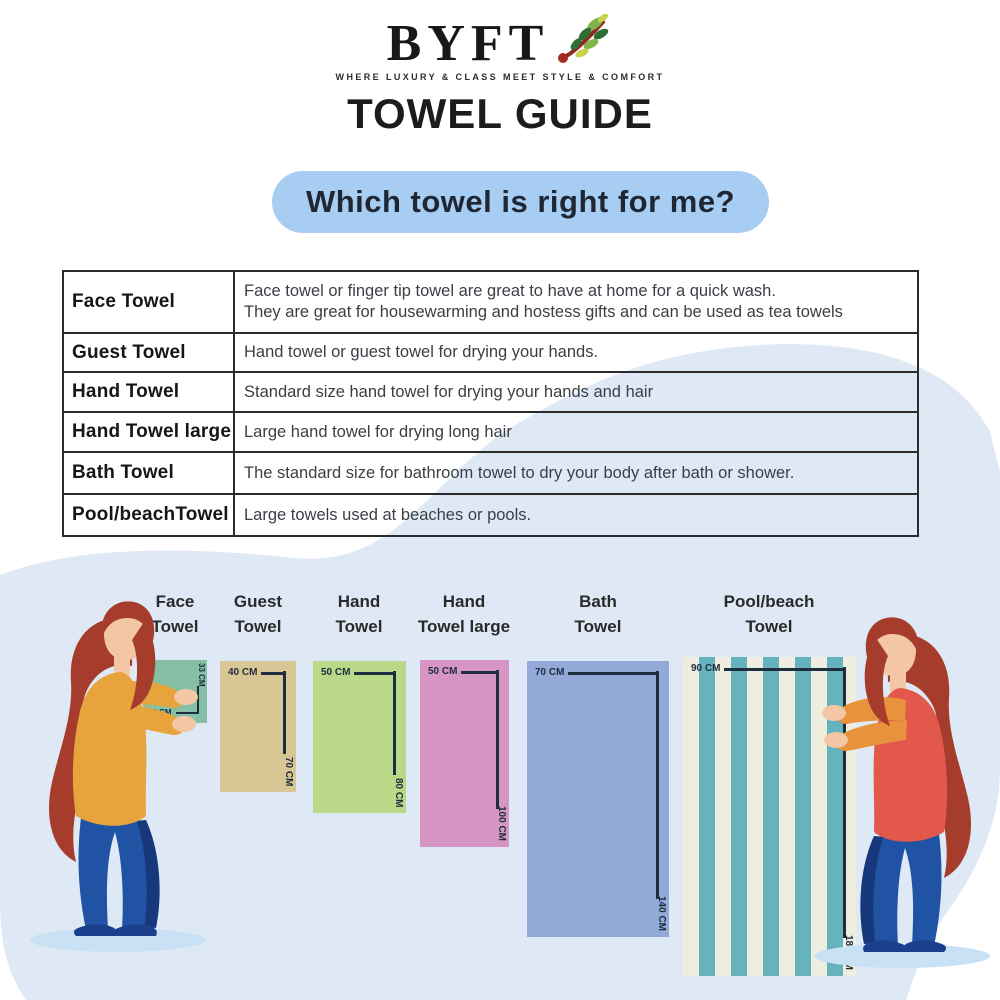 The width and height of the screenshot is (1000, 1000). I want to click on towel-swatch-guest: 40 CM 70 CM, so click(258, 726).